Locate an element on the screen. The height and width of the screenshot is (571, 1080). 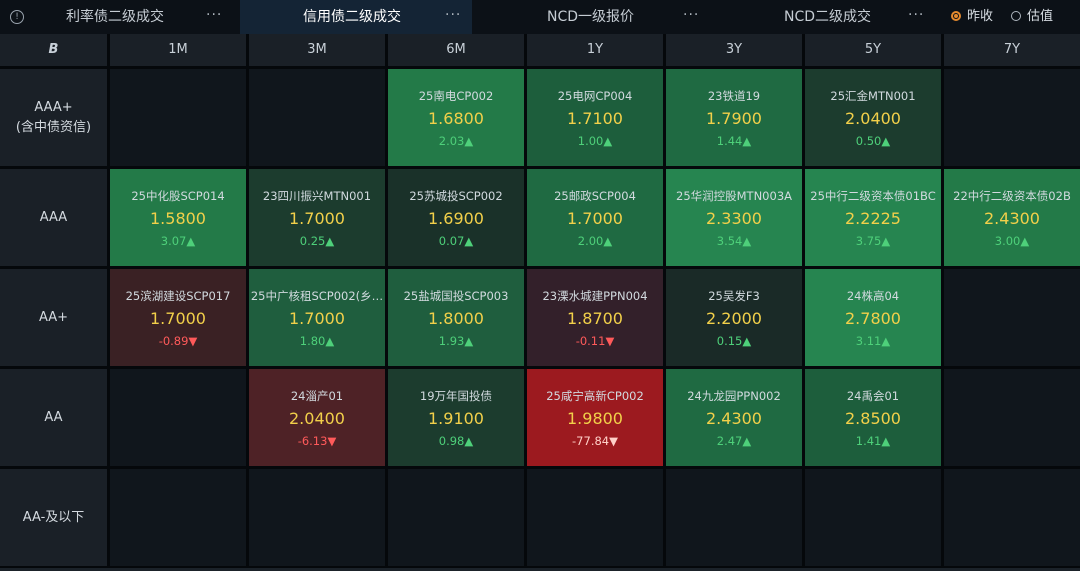
tab-label: 信用债二级成交 is located at coordinates (352, 17).